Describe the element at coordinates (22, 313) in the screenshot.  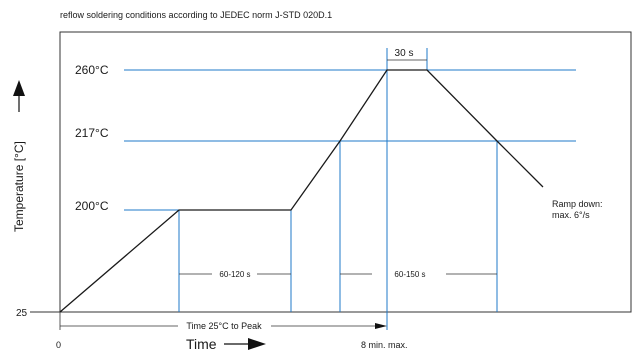
I see `y-tick-25: 25` at that location.